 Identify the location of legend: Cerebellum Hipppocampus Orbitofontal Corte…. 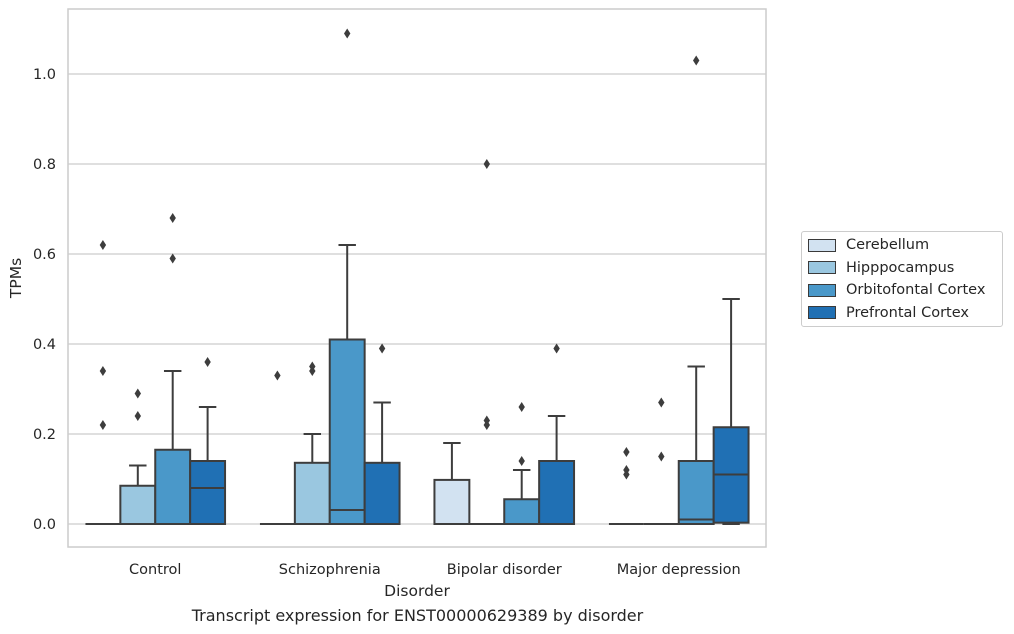
(902, 279).